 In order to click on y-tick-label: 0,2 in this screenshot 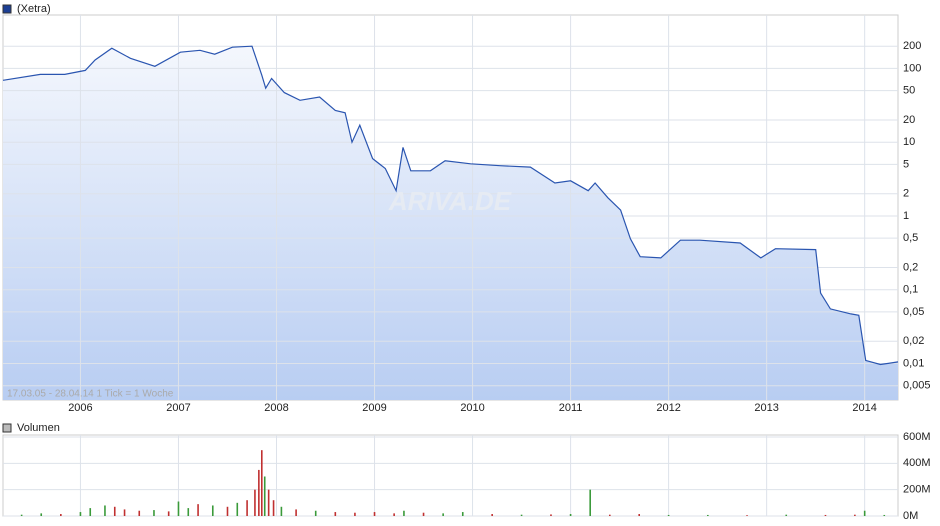, I will do `click(910, 267)`.